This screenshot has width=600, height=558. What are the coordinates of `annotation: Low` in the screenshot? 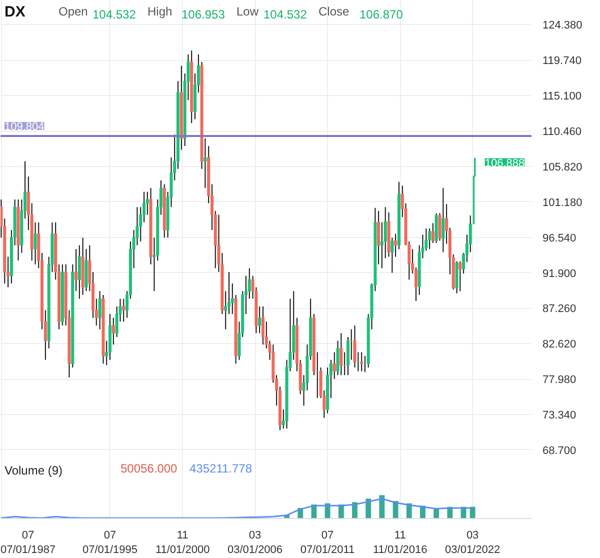 It's located at (247, 11).